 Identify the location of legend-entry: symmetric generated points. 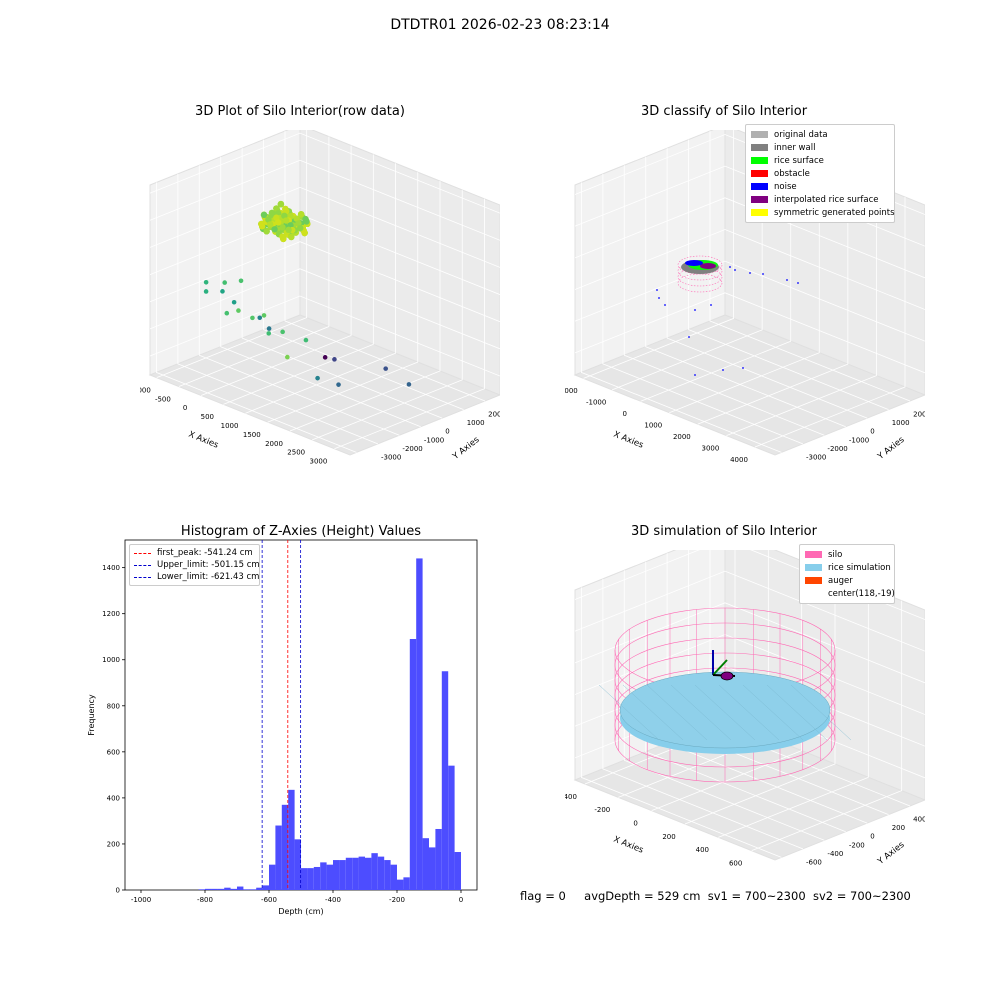
(823, 212).